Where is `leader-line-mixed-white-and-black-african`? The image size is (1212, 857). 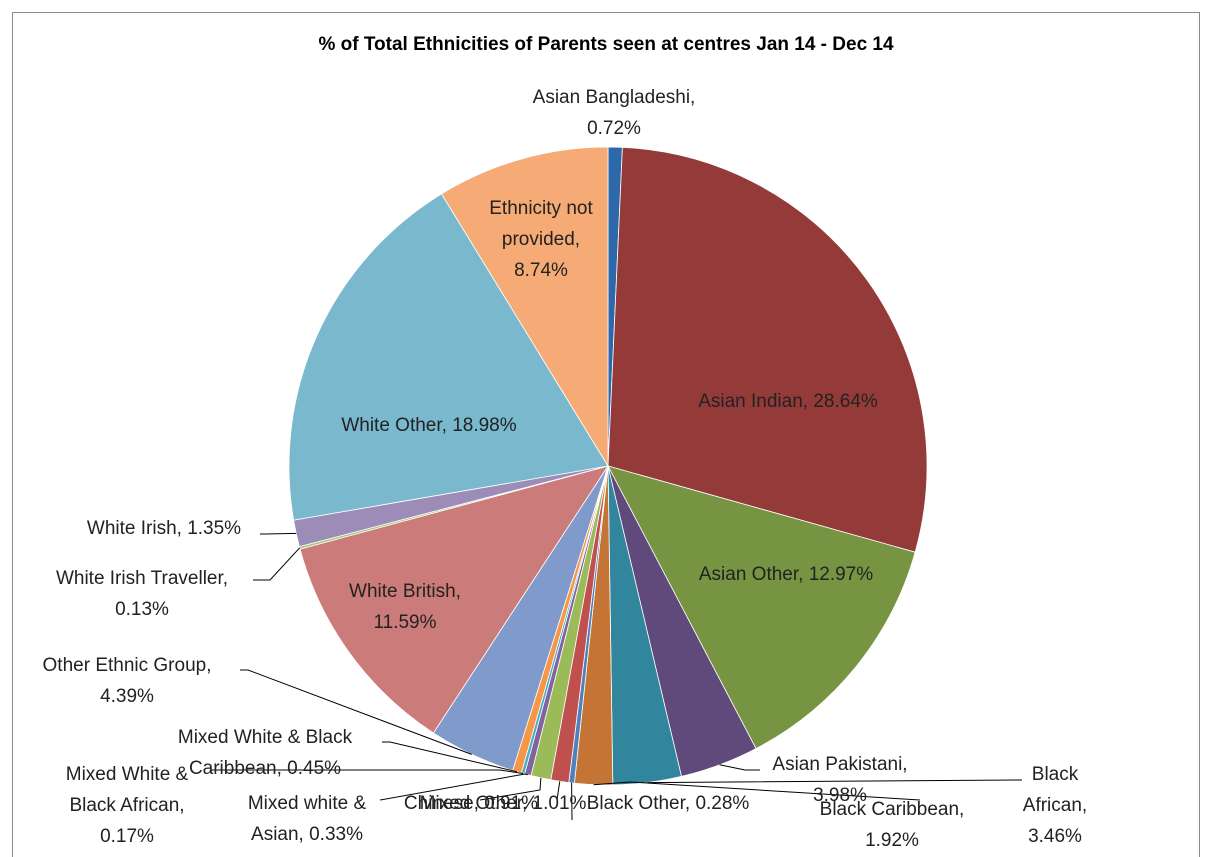 leader-line-mixed-white-and-black-african is located at coordinates (367, 771).